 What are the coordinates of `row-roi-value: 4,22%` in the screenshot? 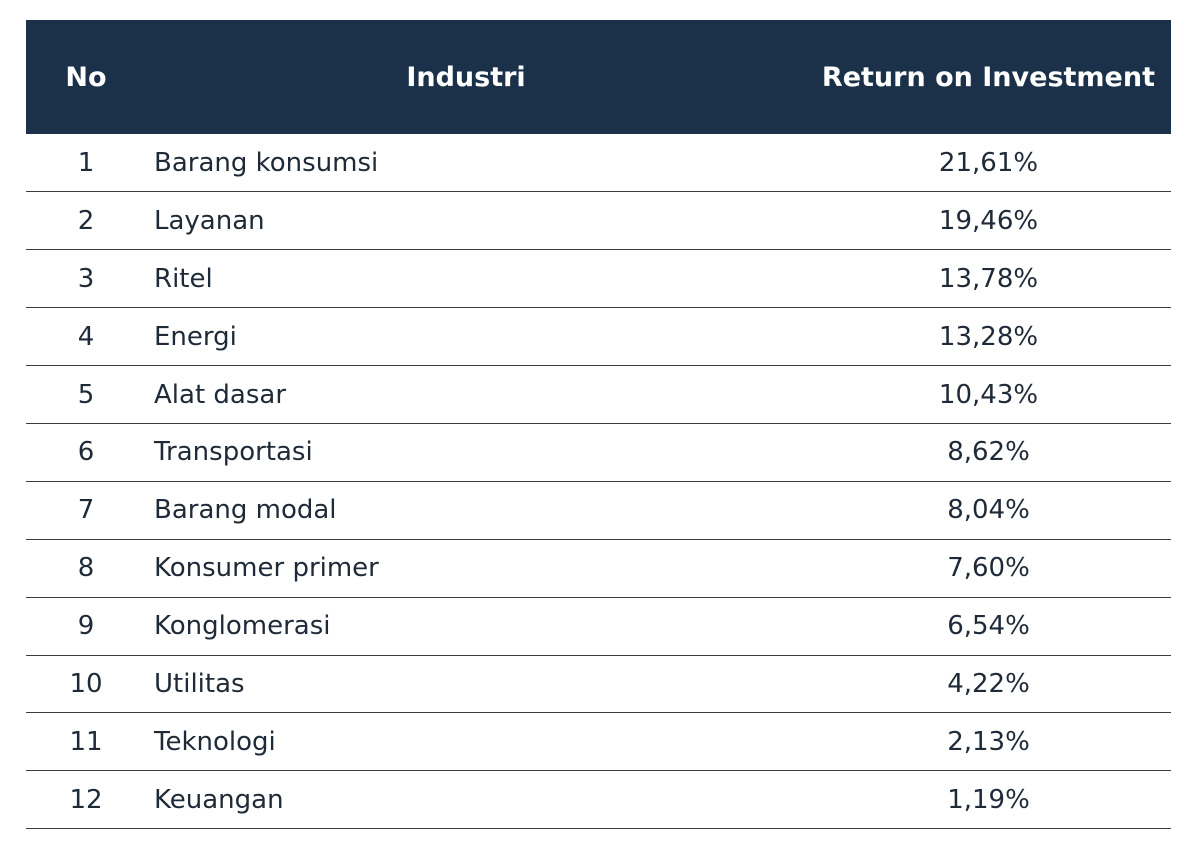 It's located at (988, 683).